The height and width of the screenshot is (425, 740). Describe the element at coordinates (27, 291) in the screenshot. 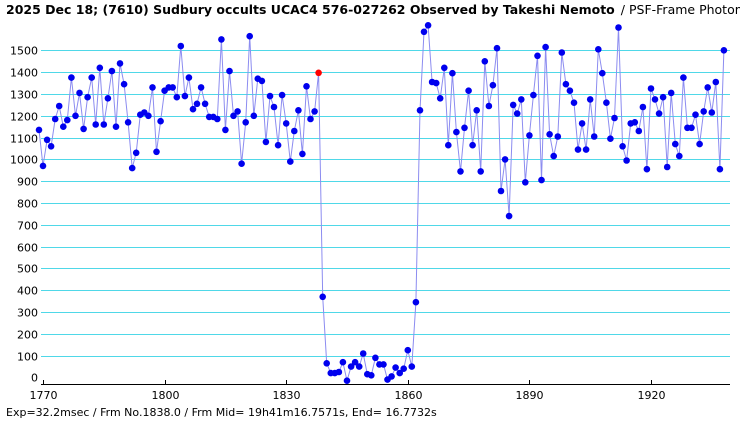

I see `y-tick-label: 400` at that location.